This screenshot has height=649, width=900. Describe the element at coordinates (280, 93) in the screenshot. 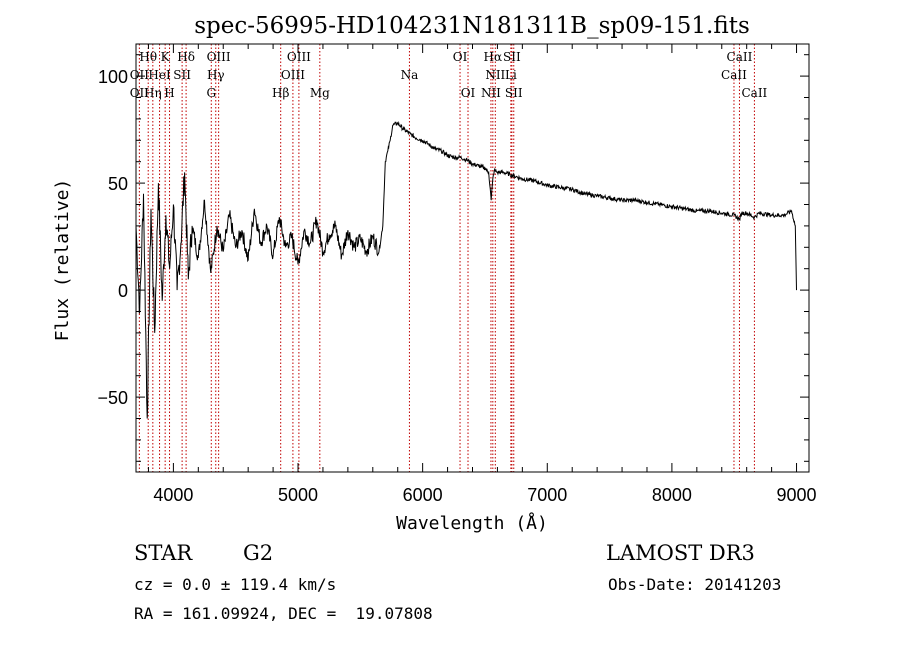

I see `line-label: Hβ` at that location.